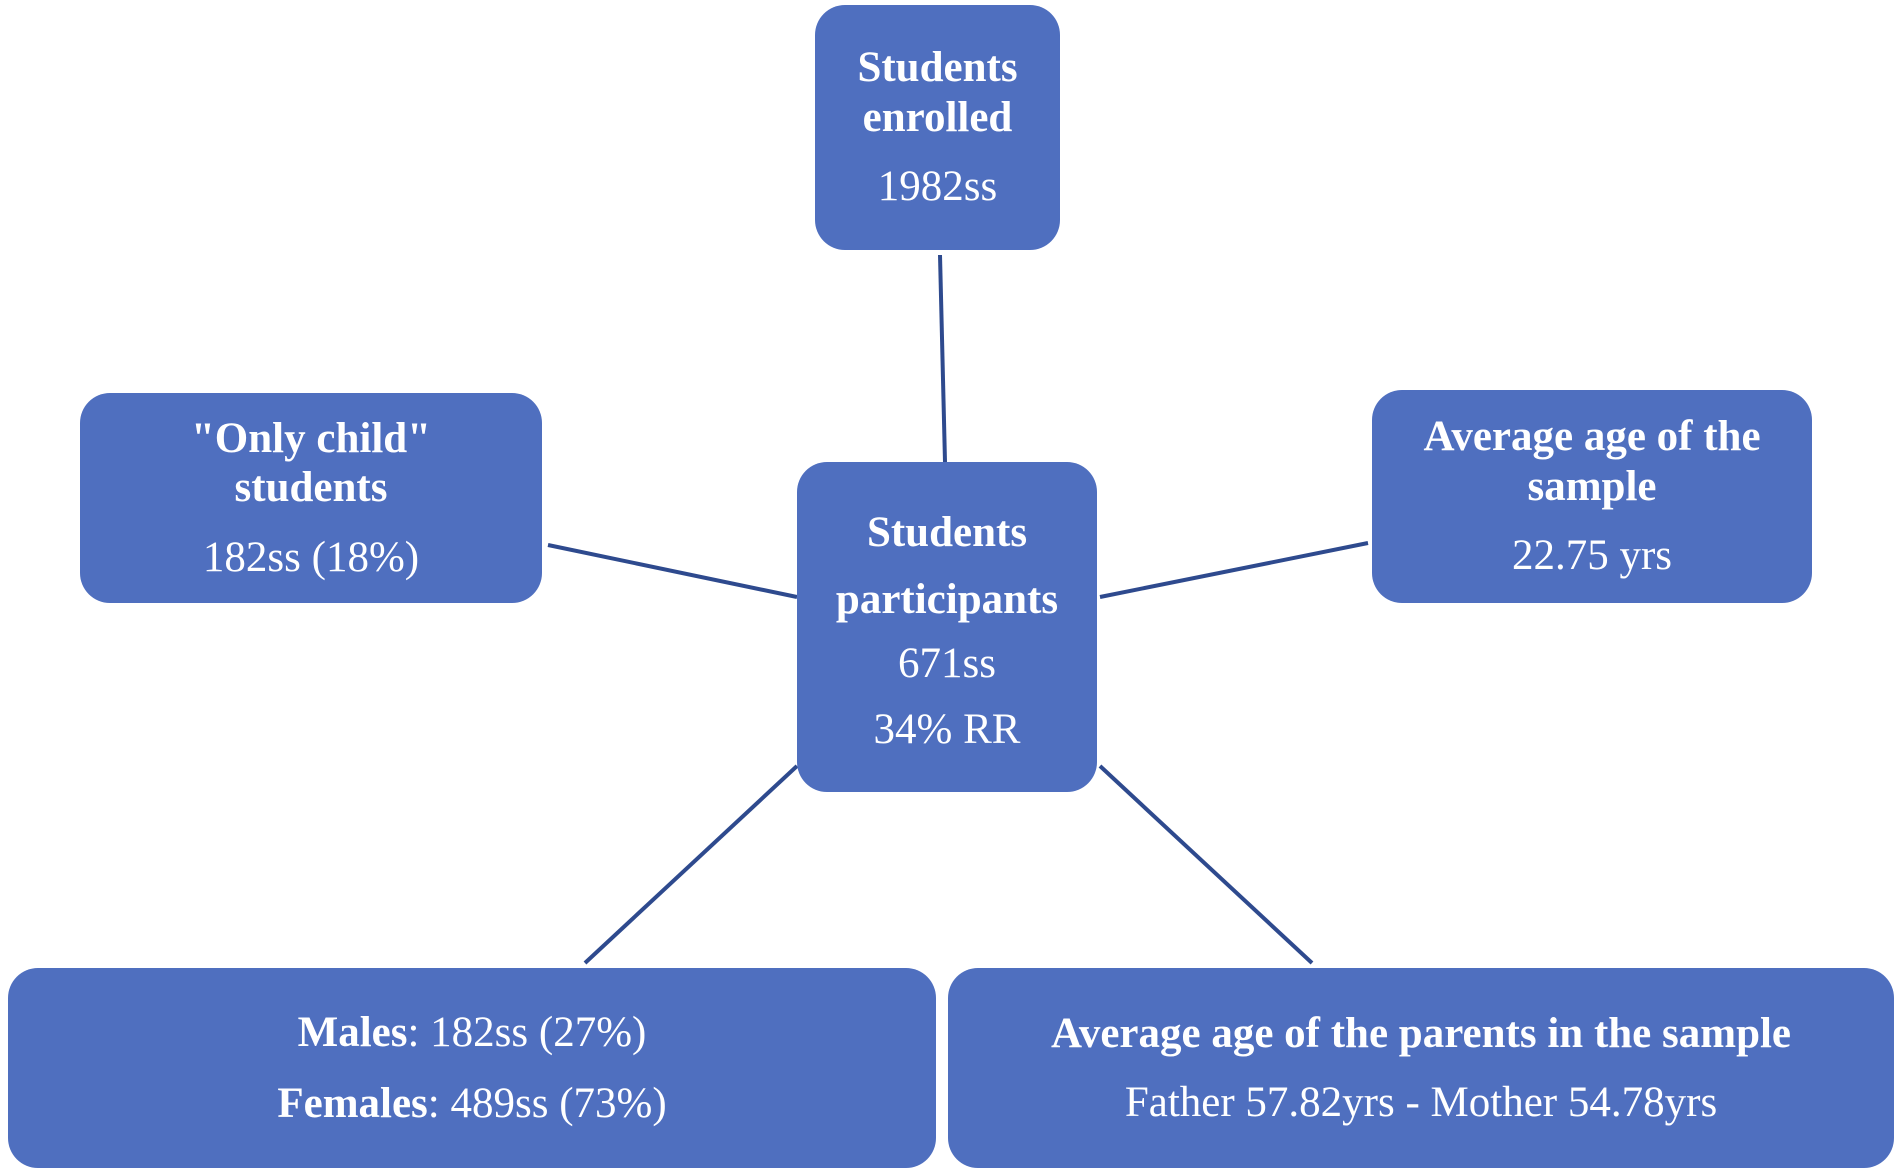 This screenshot has height=1175, width=1902. I want to click on connector-gender, so click(691, 864).